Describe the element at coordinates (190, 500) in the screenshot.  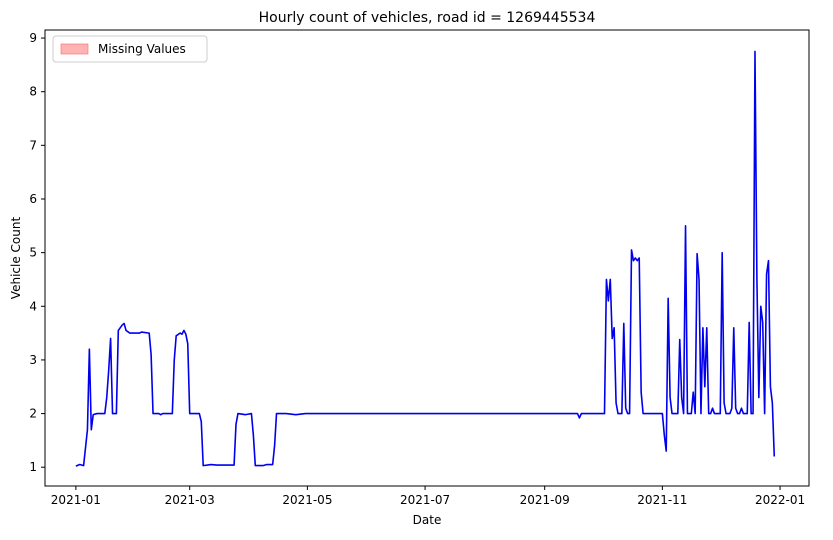
I see `x-tick-label: 2021-03` at that location.